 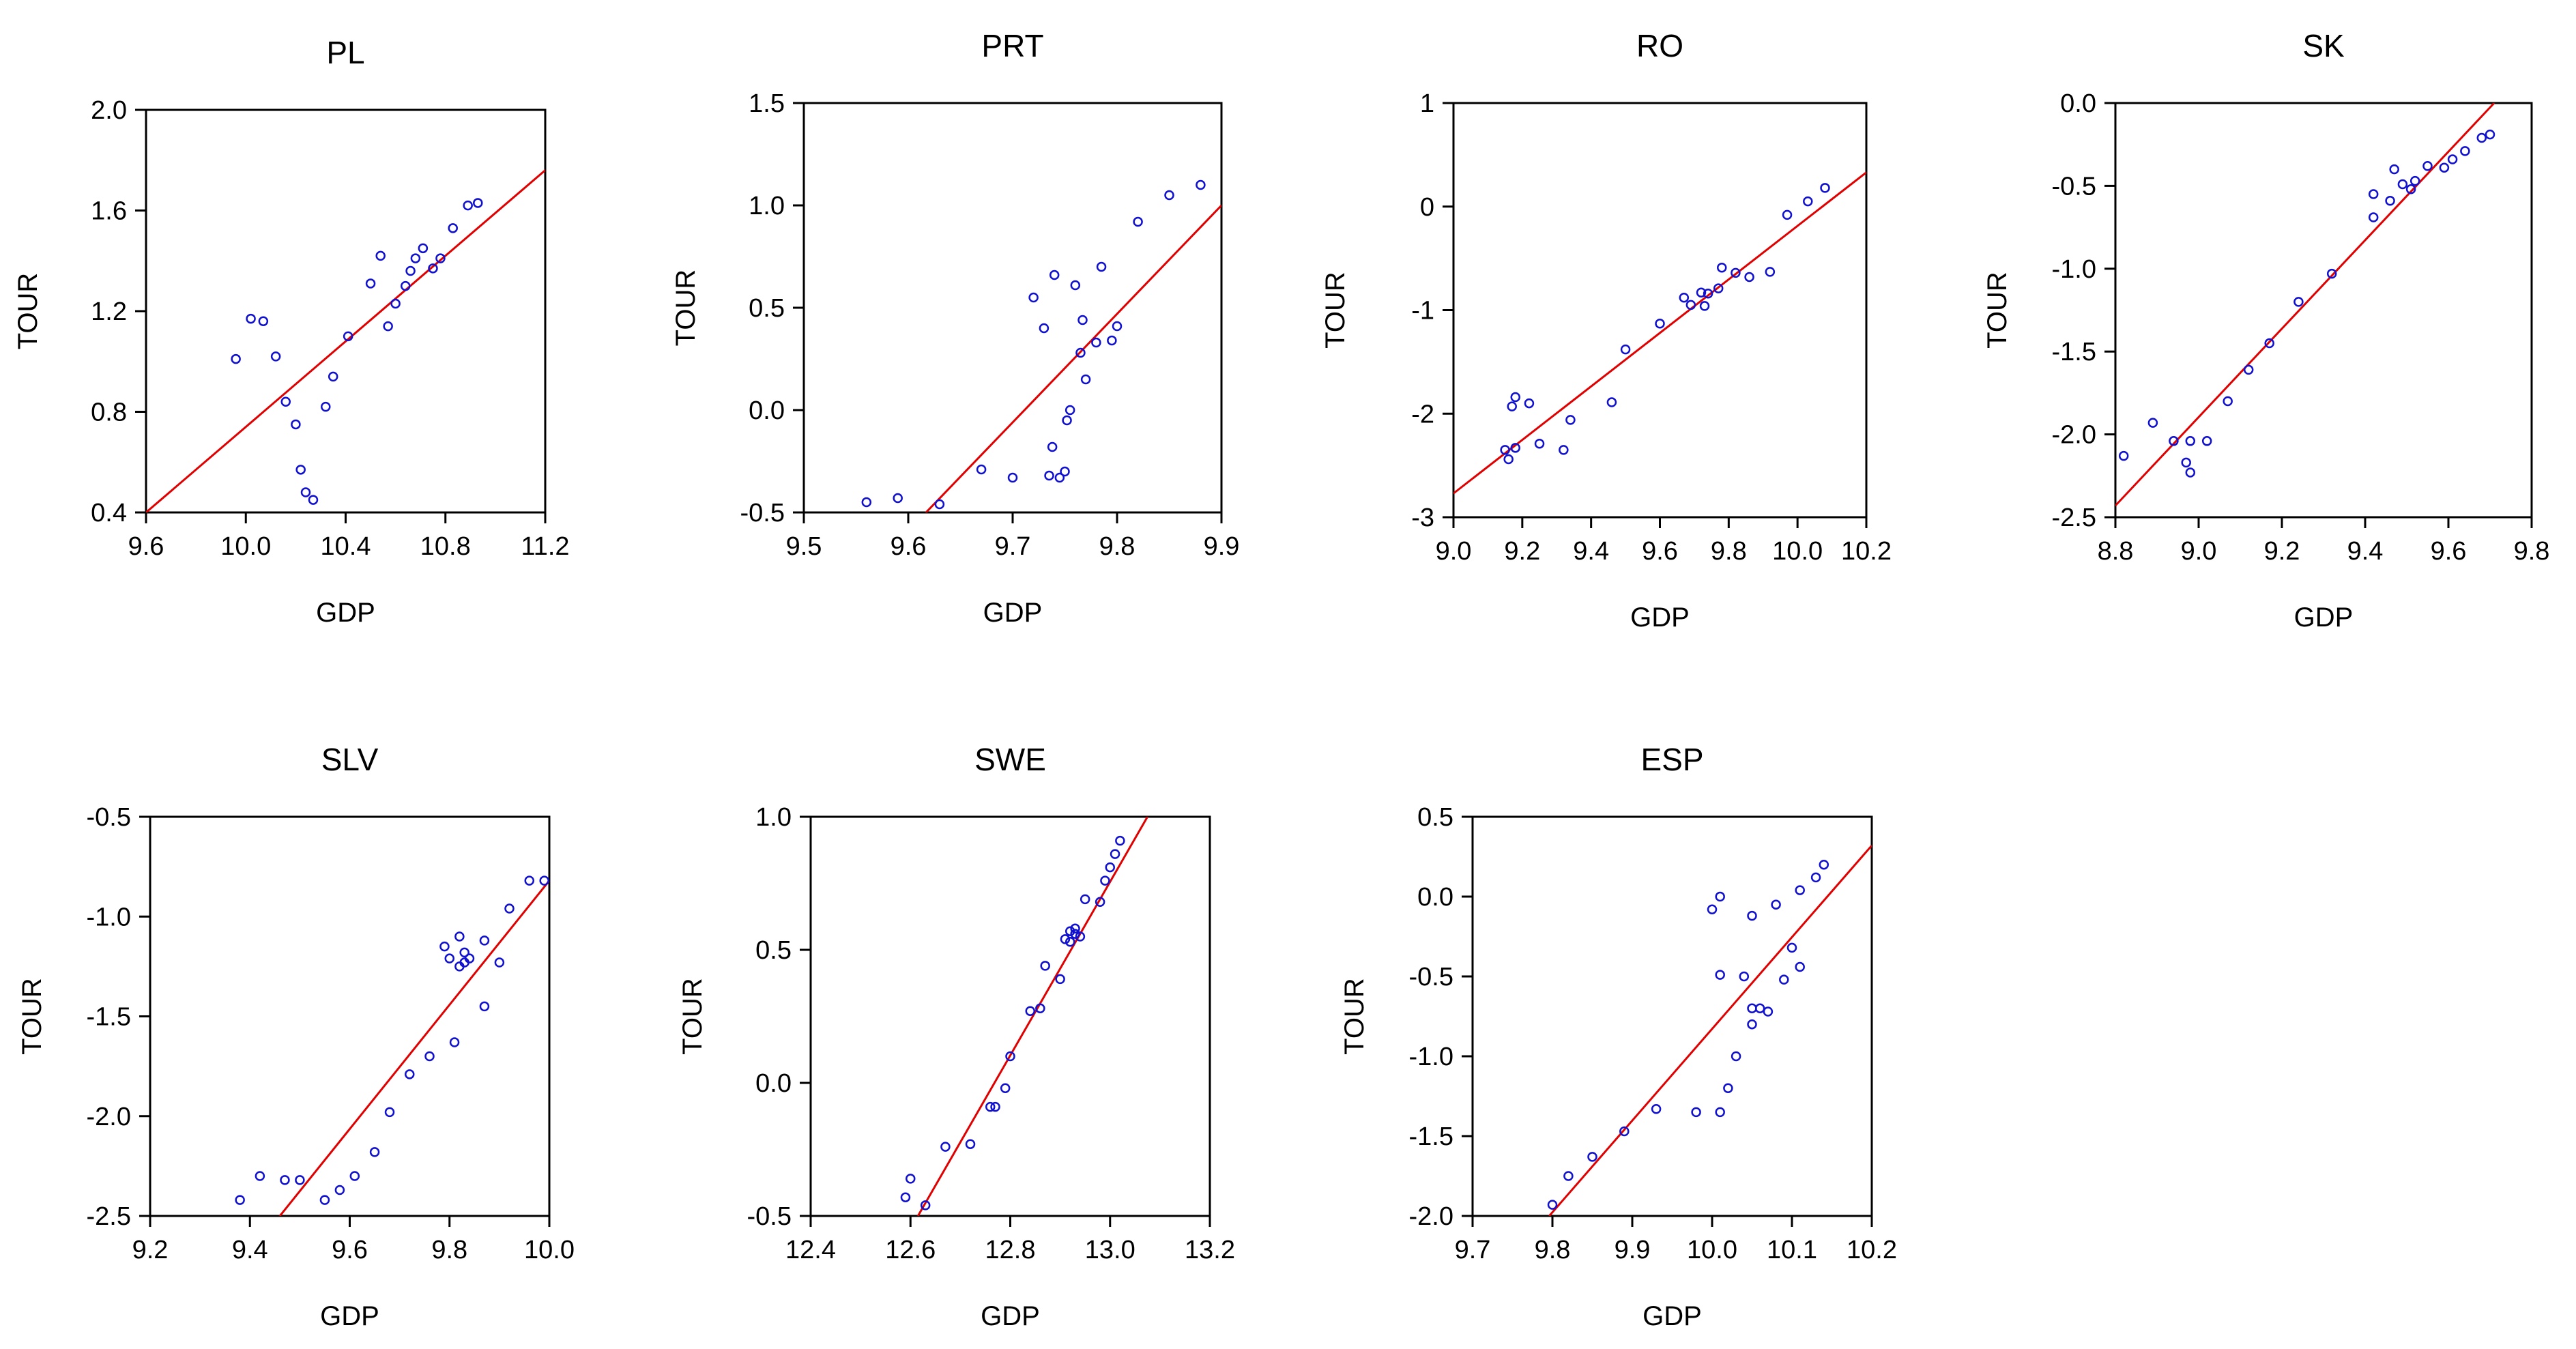 What do you see at coordinates (1671, 759) in the screenshot?
I see `chart-title: ESP` at bounding box center [1671, 759].